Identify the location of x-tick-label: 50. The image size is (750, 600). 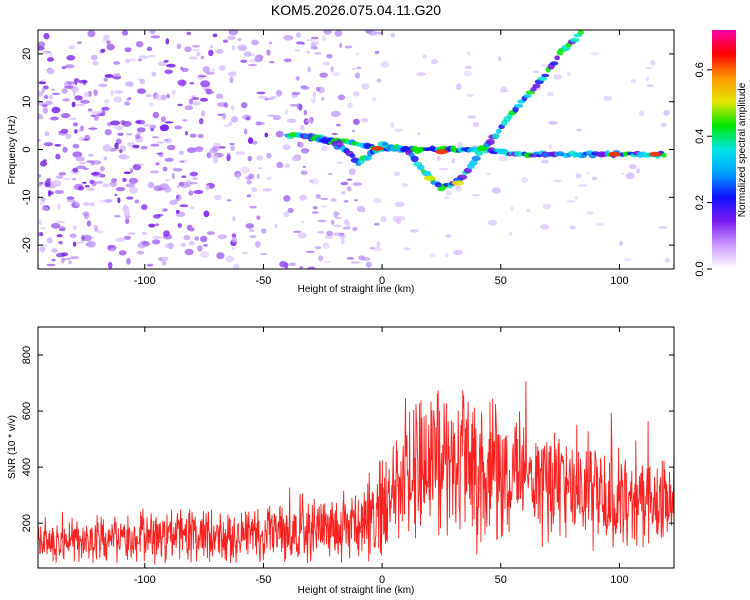
(501, 281).